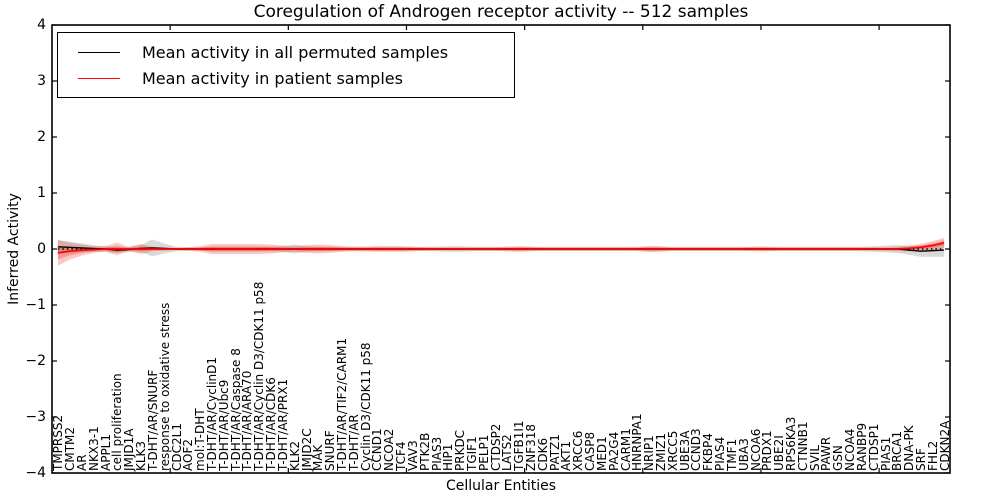 This screenshot has width=1000, height=500. I want to click on legend-item-permuted: Mean activity in all permuted samples, so click(286, 52).